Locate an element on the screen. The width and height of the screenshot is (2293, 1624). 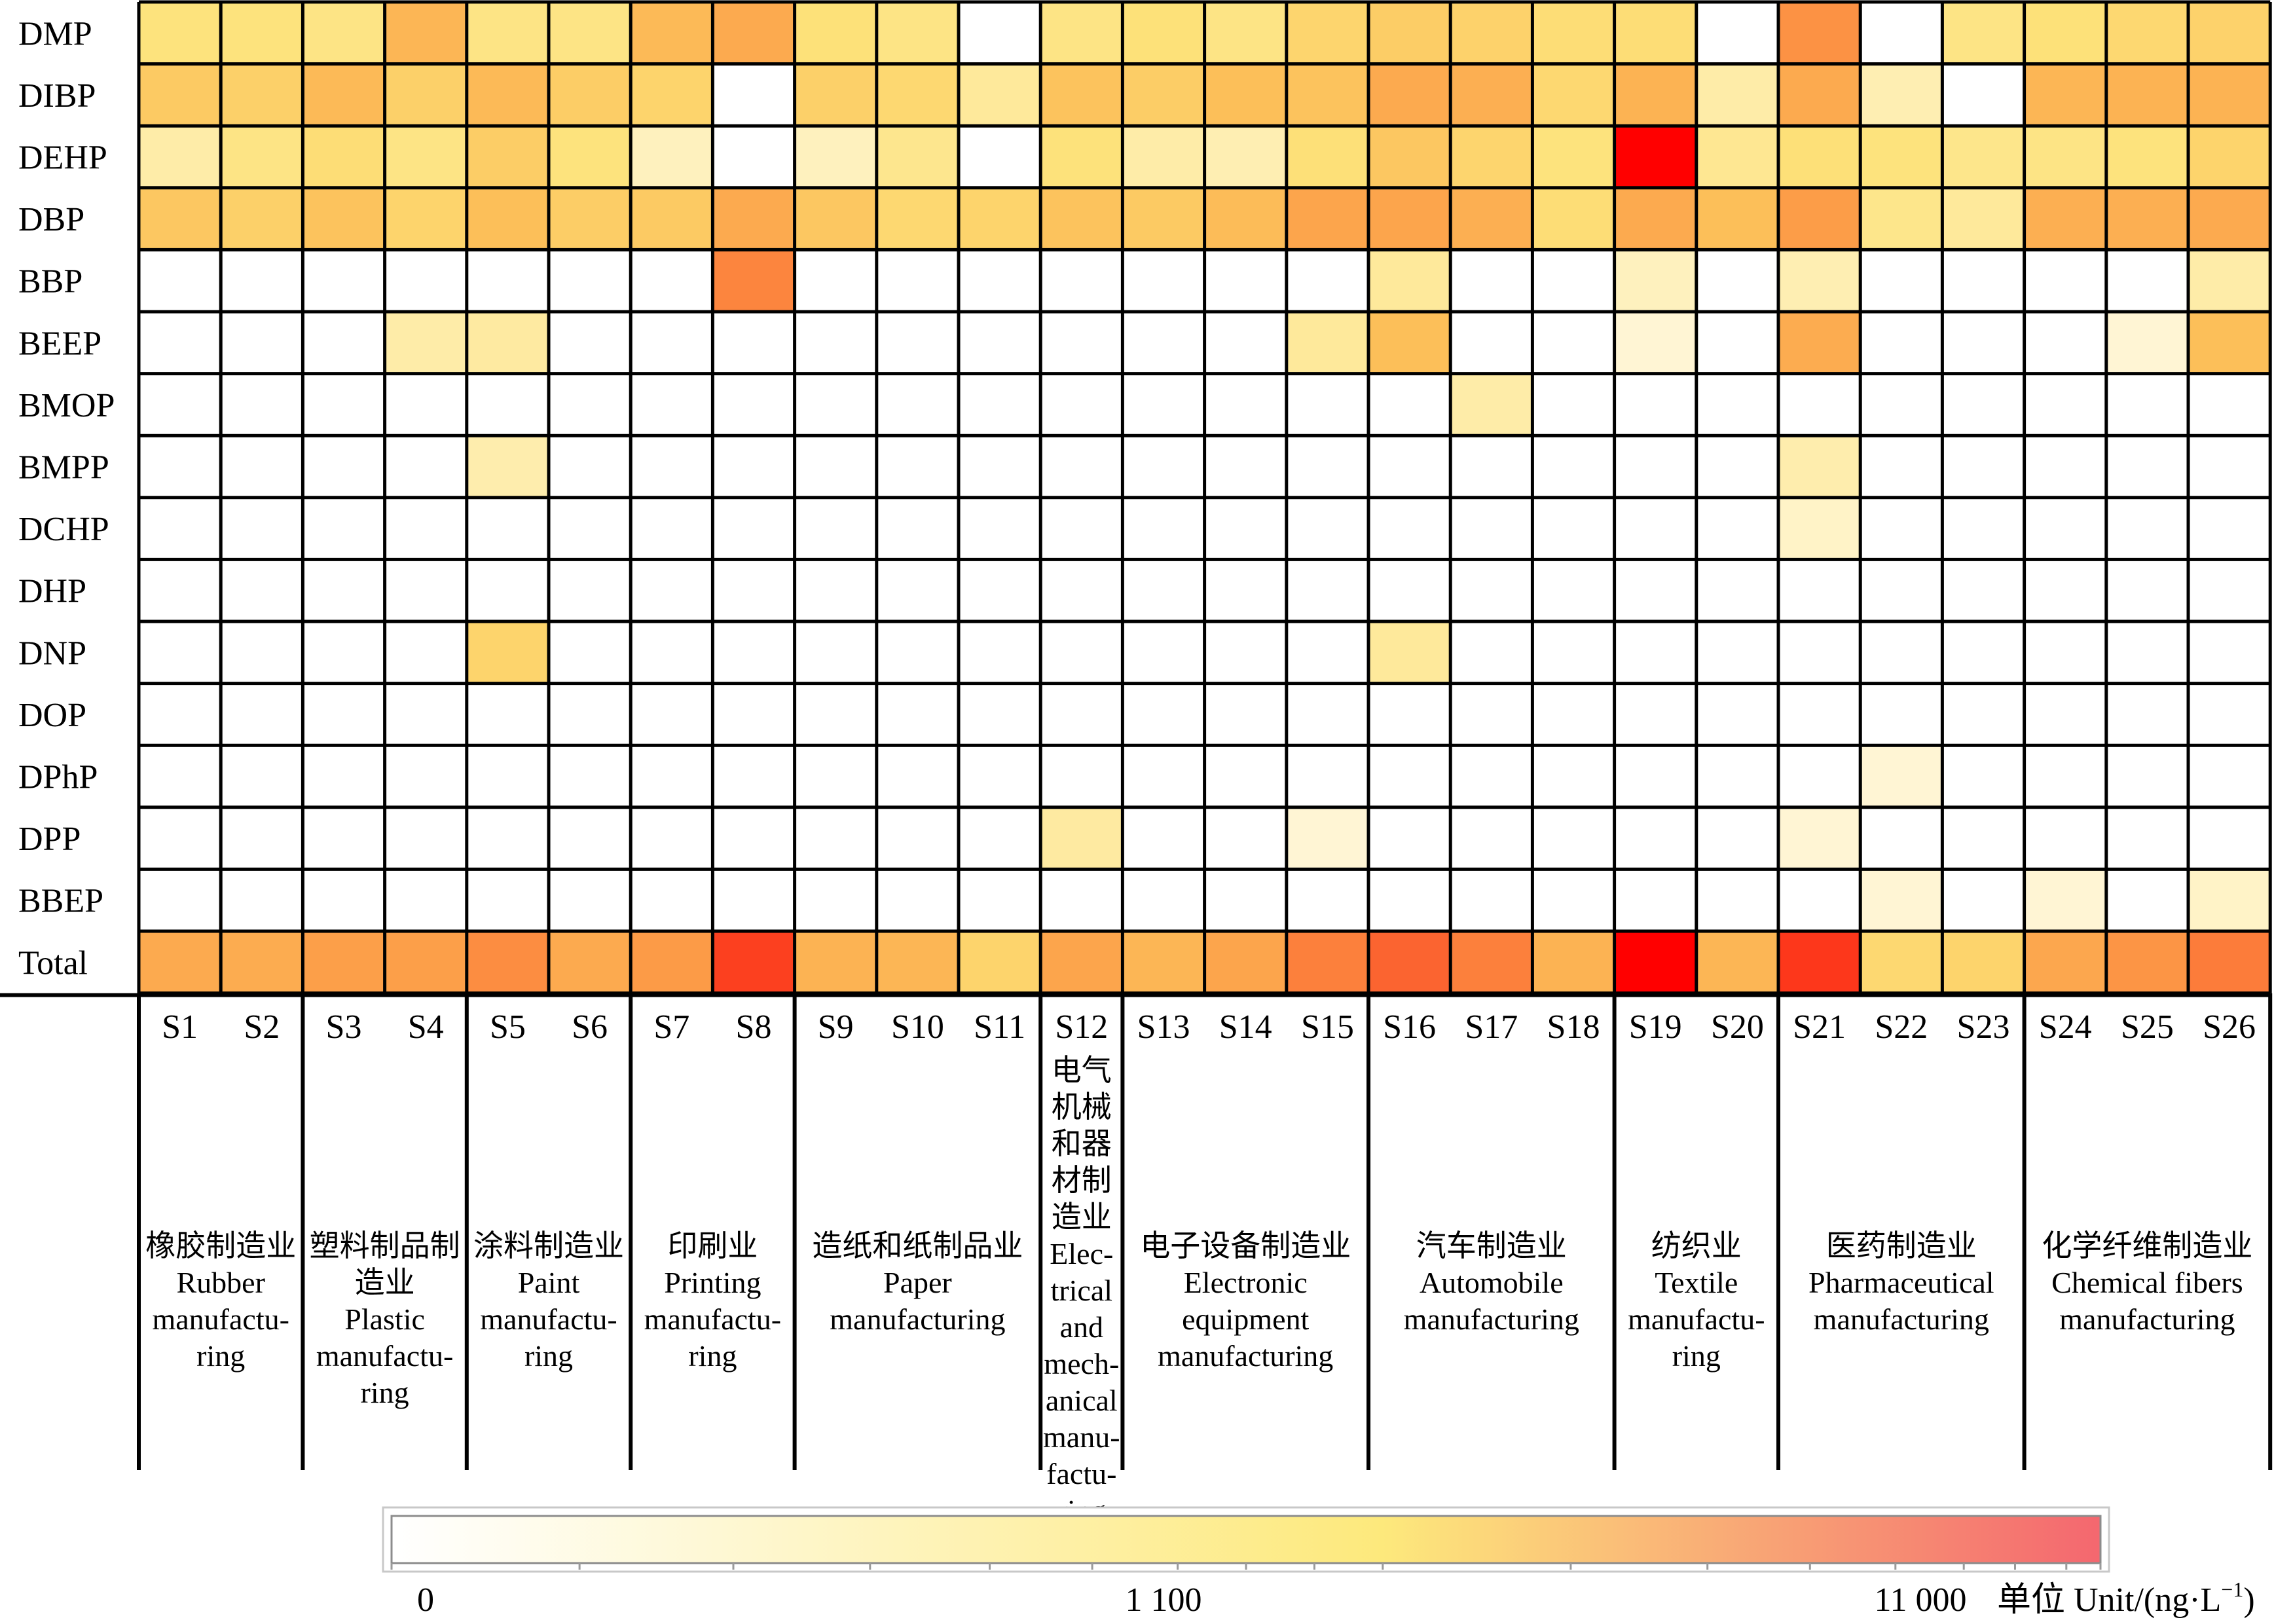
heatmap-cell-DHP-S26 is located at coordinates (2229, 590).